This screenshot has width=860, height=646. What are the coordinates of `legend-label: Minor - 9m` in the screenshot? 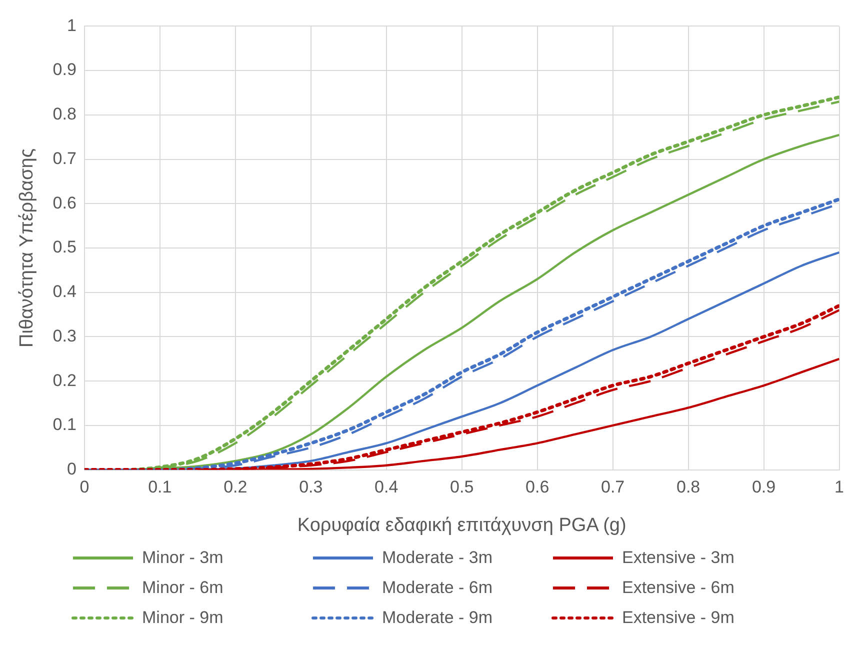 It's located at (183, 618).